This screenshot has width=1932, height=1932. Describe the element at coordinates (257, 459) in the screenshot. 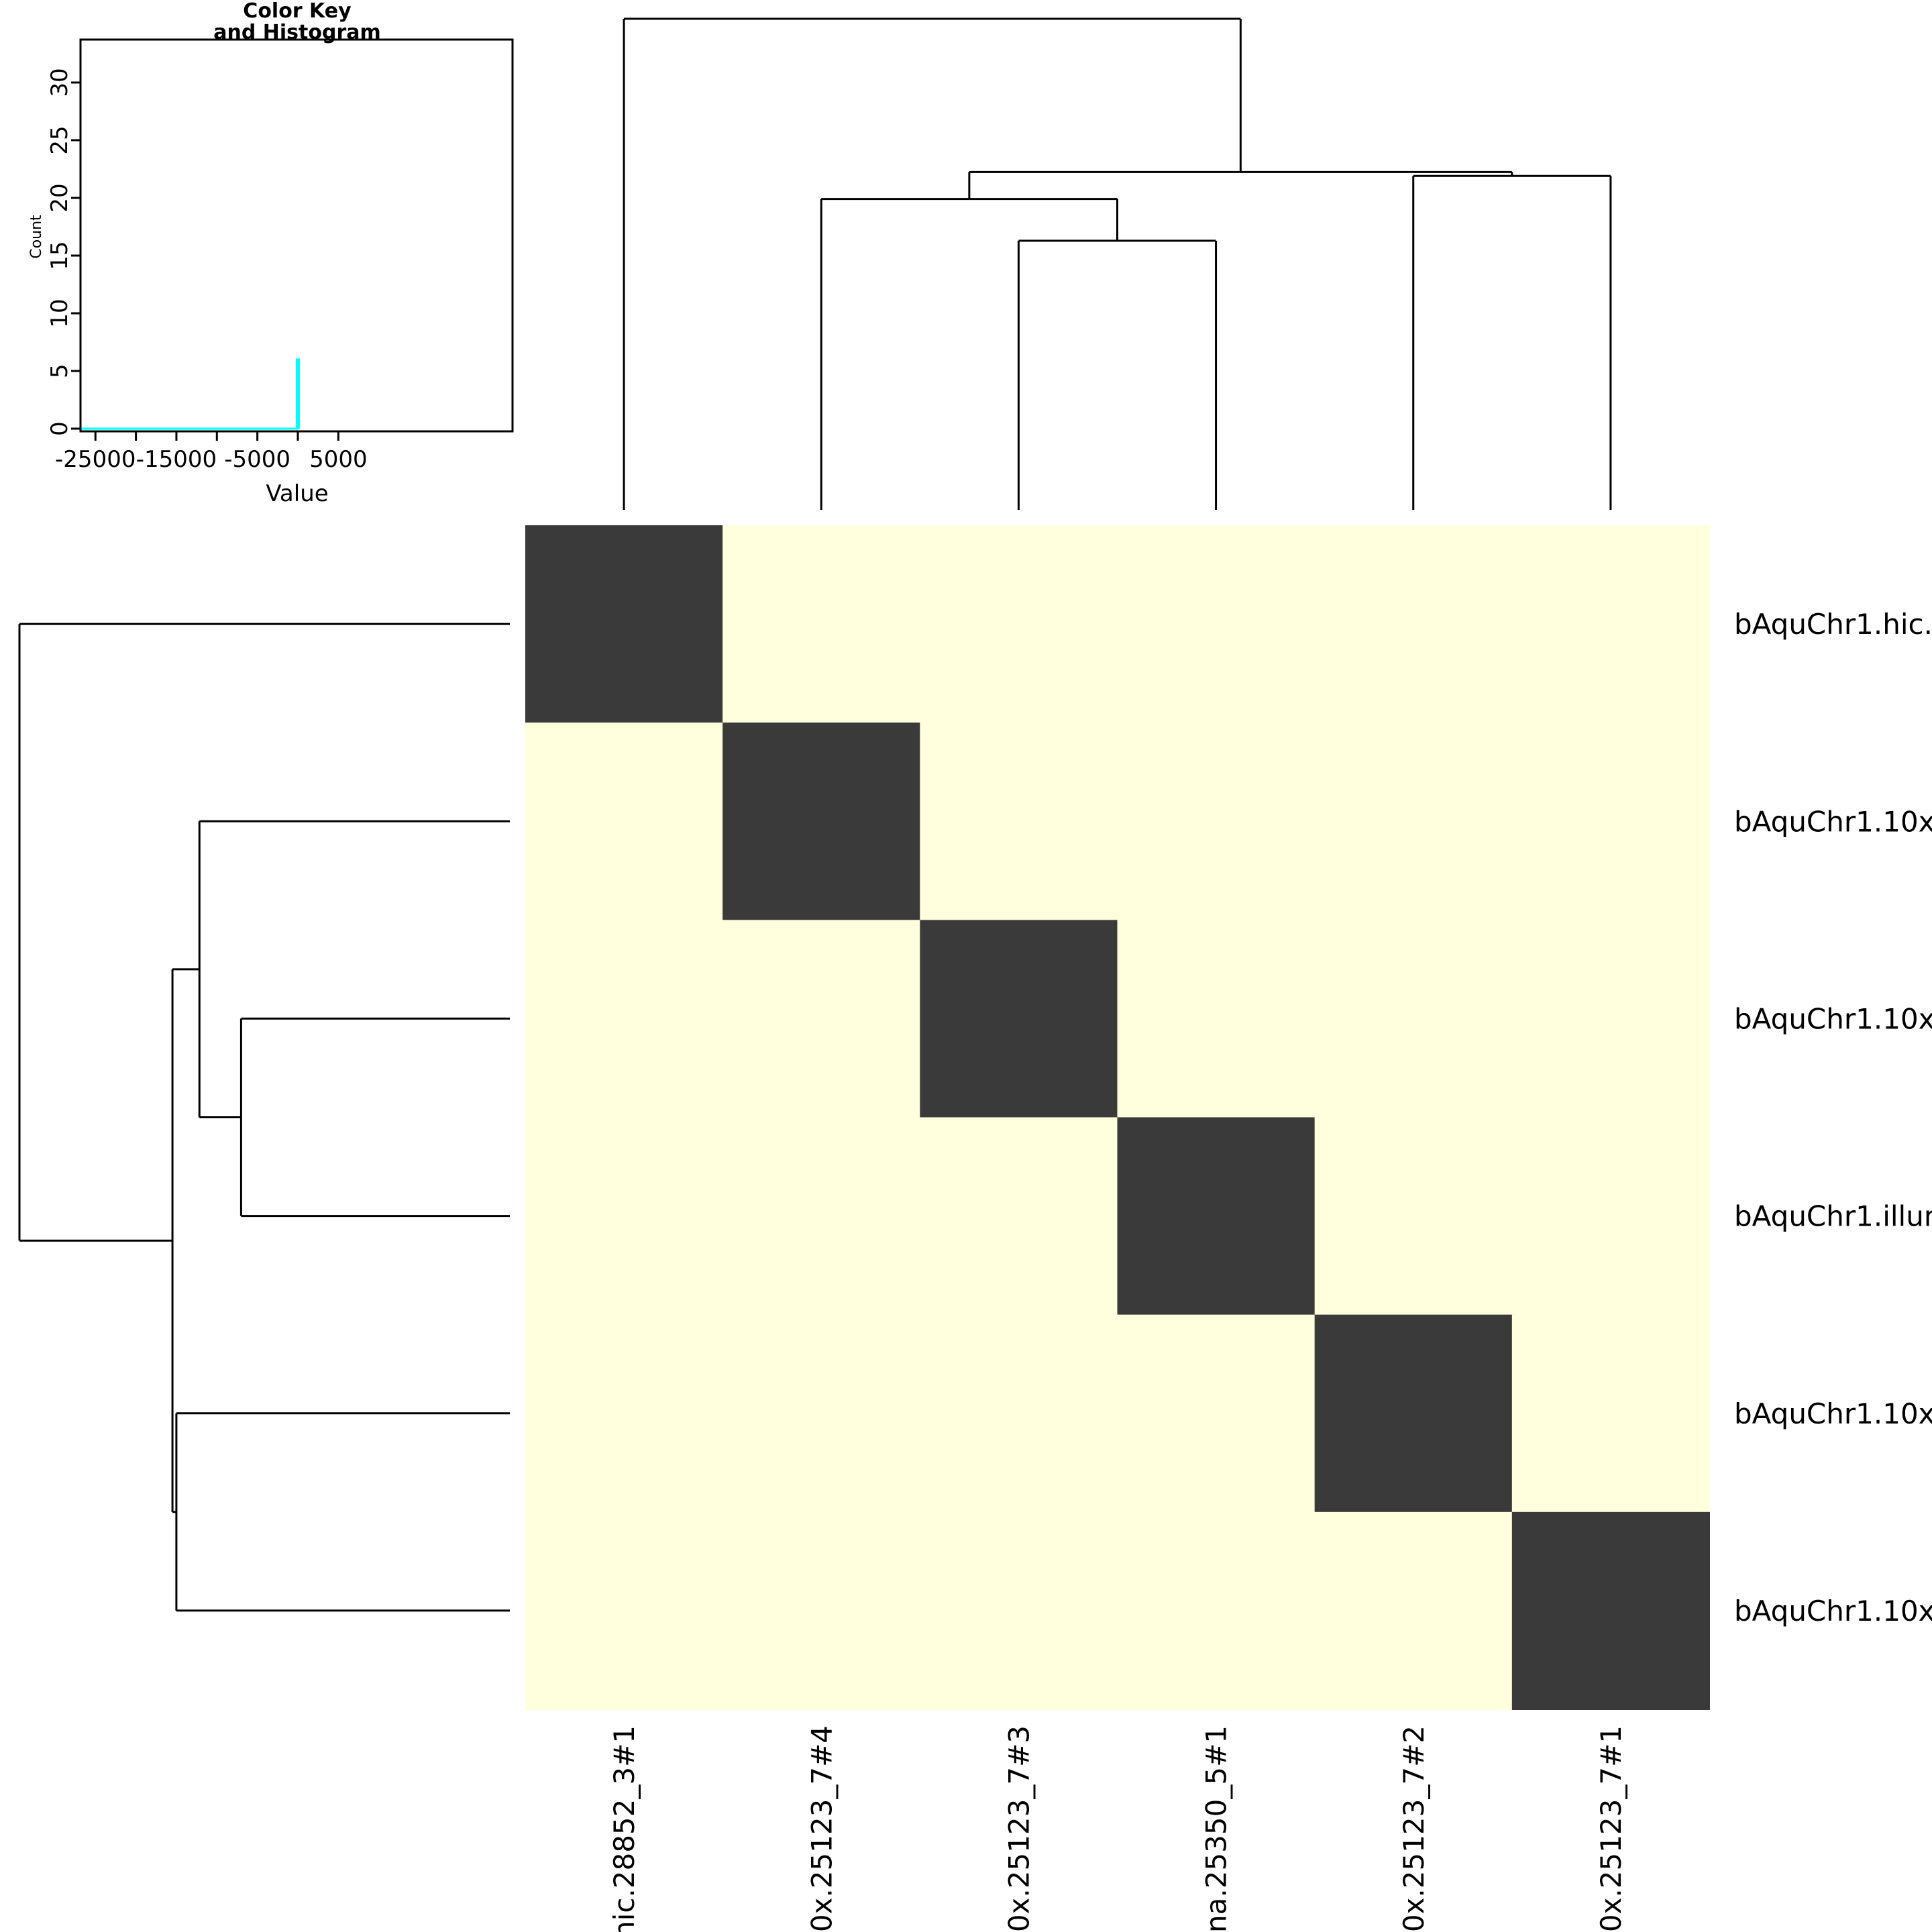

I see `x-axis-tick-label: -5000` at that location.